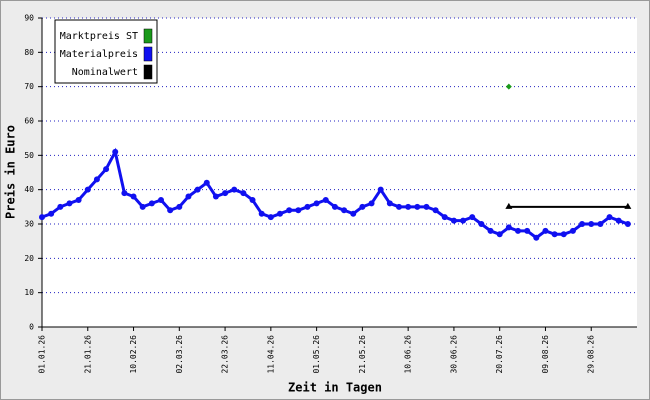  I want to click on x-tick-label: 02.03.26, so click(179, 354).